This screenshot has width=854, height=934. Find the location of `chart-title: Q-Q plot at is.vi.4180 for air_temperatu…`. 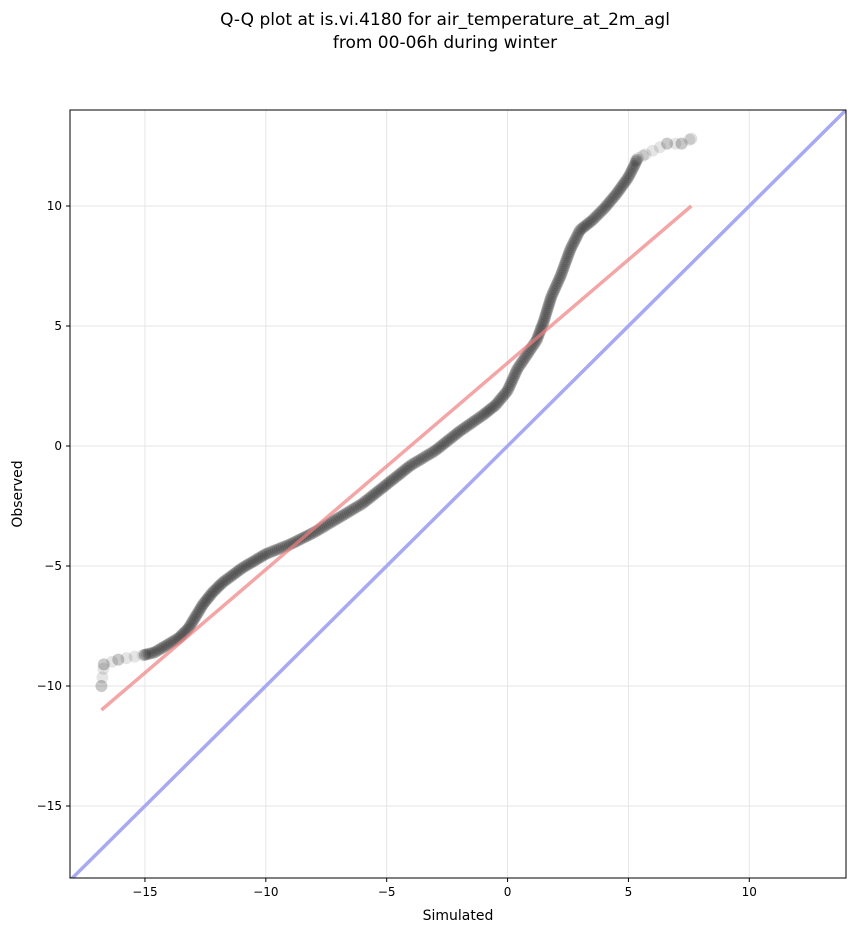

chart-title: Q-Q plot at is.vi.4180 for air_temperatu… is located at coordinates (445, 20).